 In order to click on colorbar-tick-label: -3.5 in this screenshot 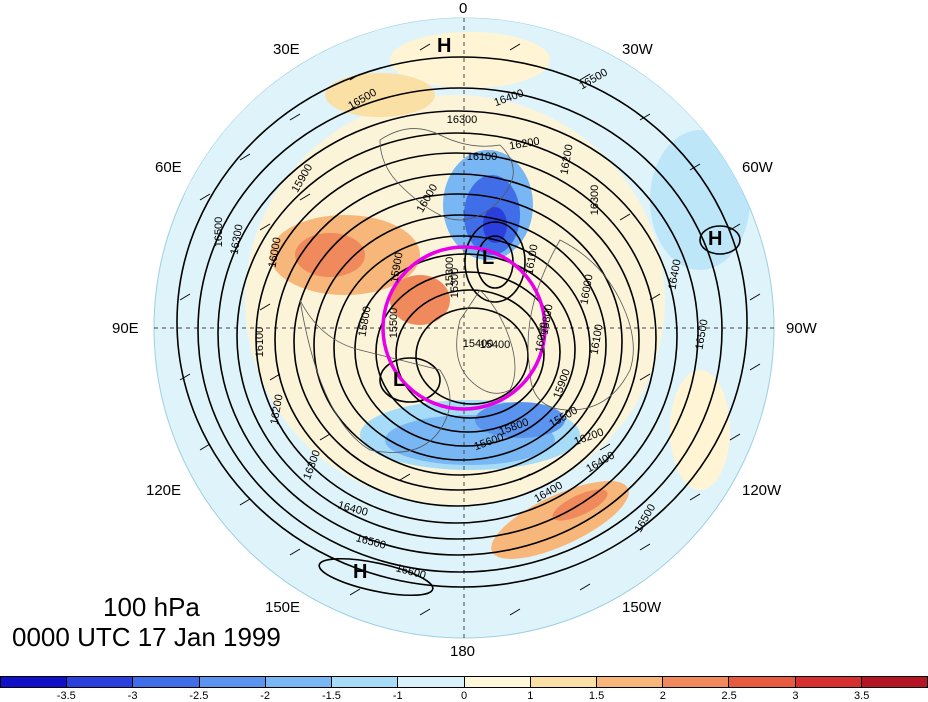, I will do `click(66, 696)`.